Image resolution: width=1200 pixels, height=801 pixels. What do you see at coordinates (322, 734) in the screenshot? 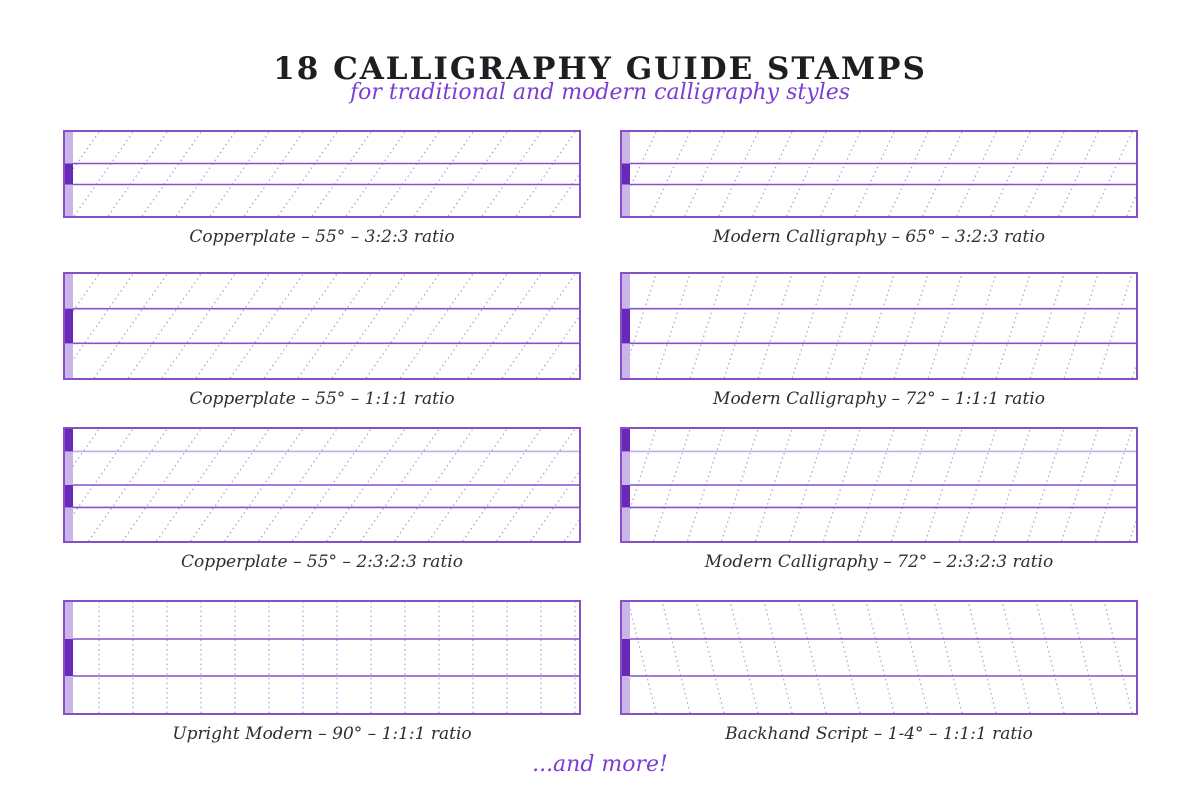
I see `stamp-caption: Upright Modern – 90° – 1:1:1 ratio` at bounding box center [322, 734].